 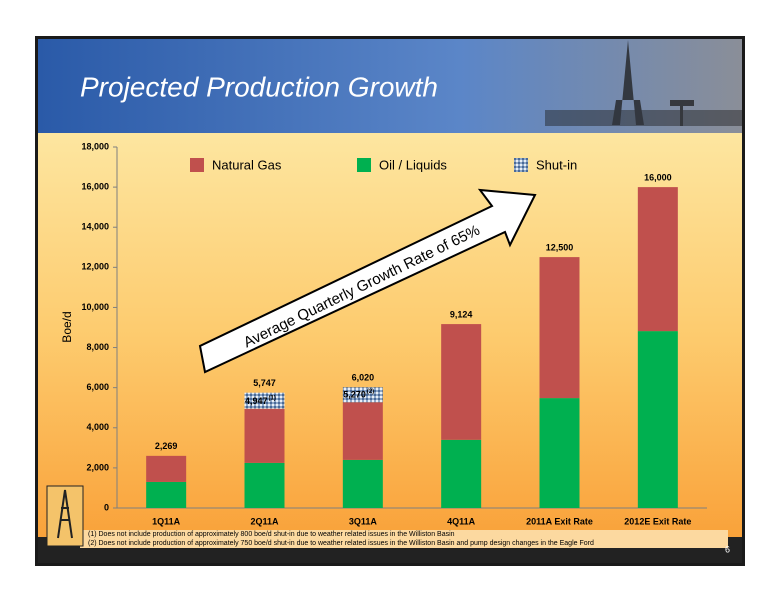 I want to click on legend-label: Natural Gas, so click(x=247, y=164).